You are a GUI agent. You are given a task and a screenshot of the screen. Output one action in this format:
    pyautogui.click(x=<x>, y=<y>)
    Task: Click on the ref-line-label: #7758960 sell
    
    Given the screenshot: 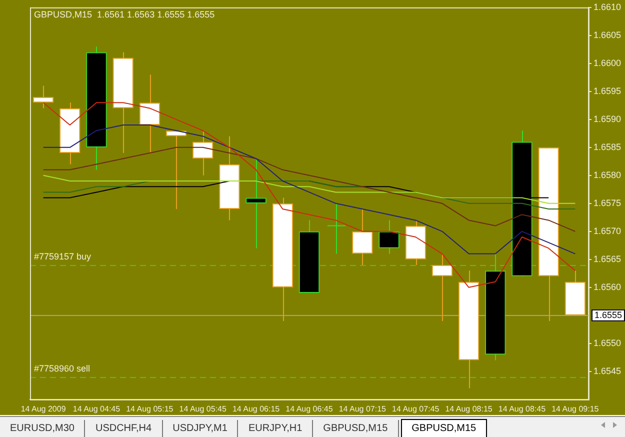 What is the action you would take?
    pyautogui.click(x=62, y=368)
    